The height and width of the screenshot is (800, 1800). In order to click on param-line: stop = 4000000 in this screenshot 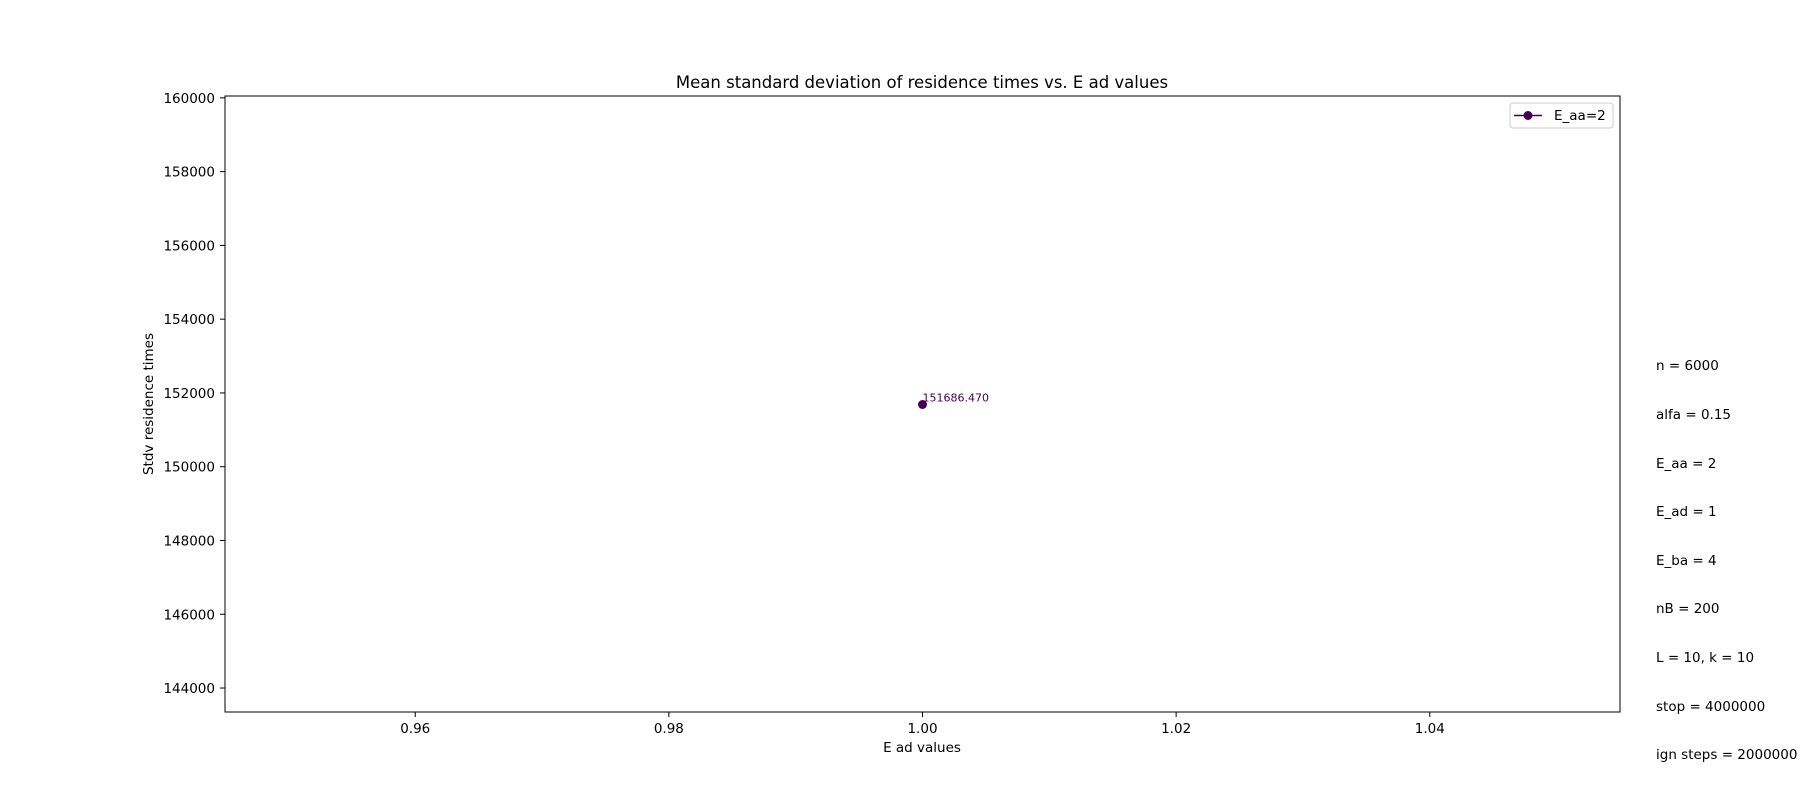, I will do `click(1711, 706)`.